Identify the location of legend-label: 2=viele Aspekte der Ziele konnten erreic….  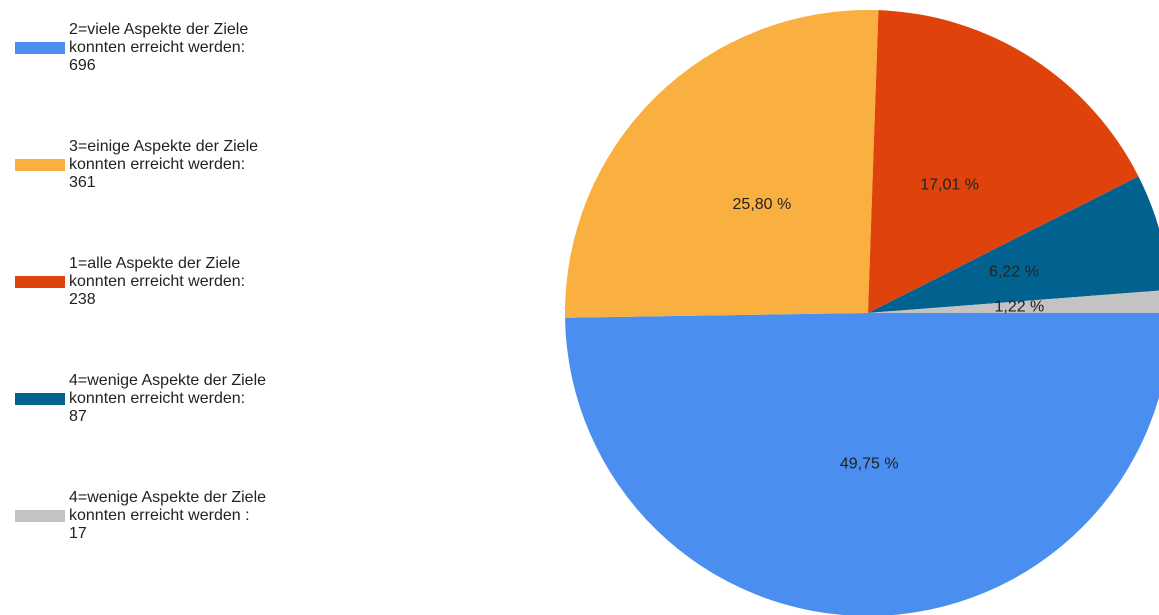
(159, 38).